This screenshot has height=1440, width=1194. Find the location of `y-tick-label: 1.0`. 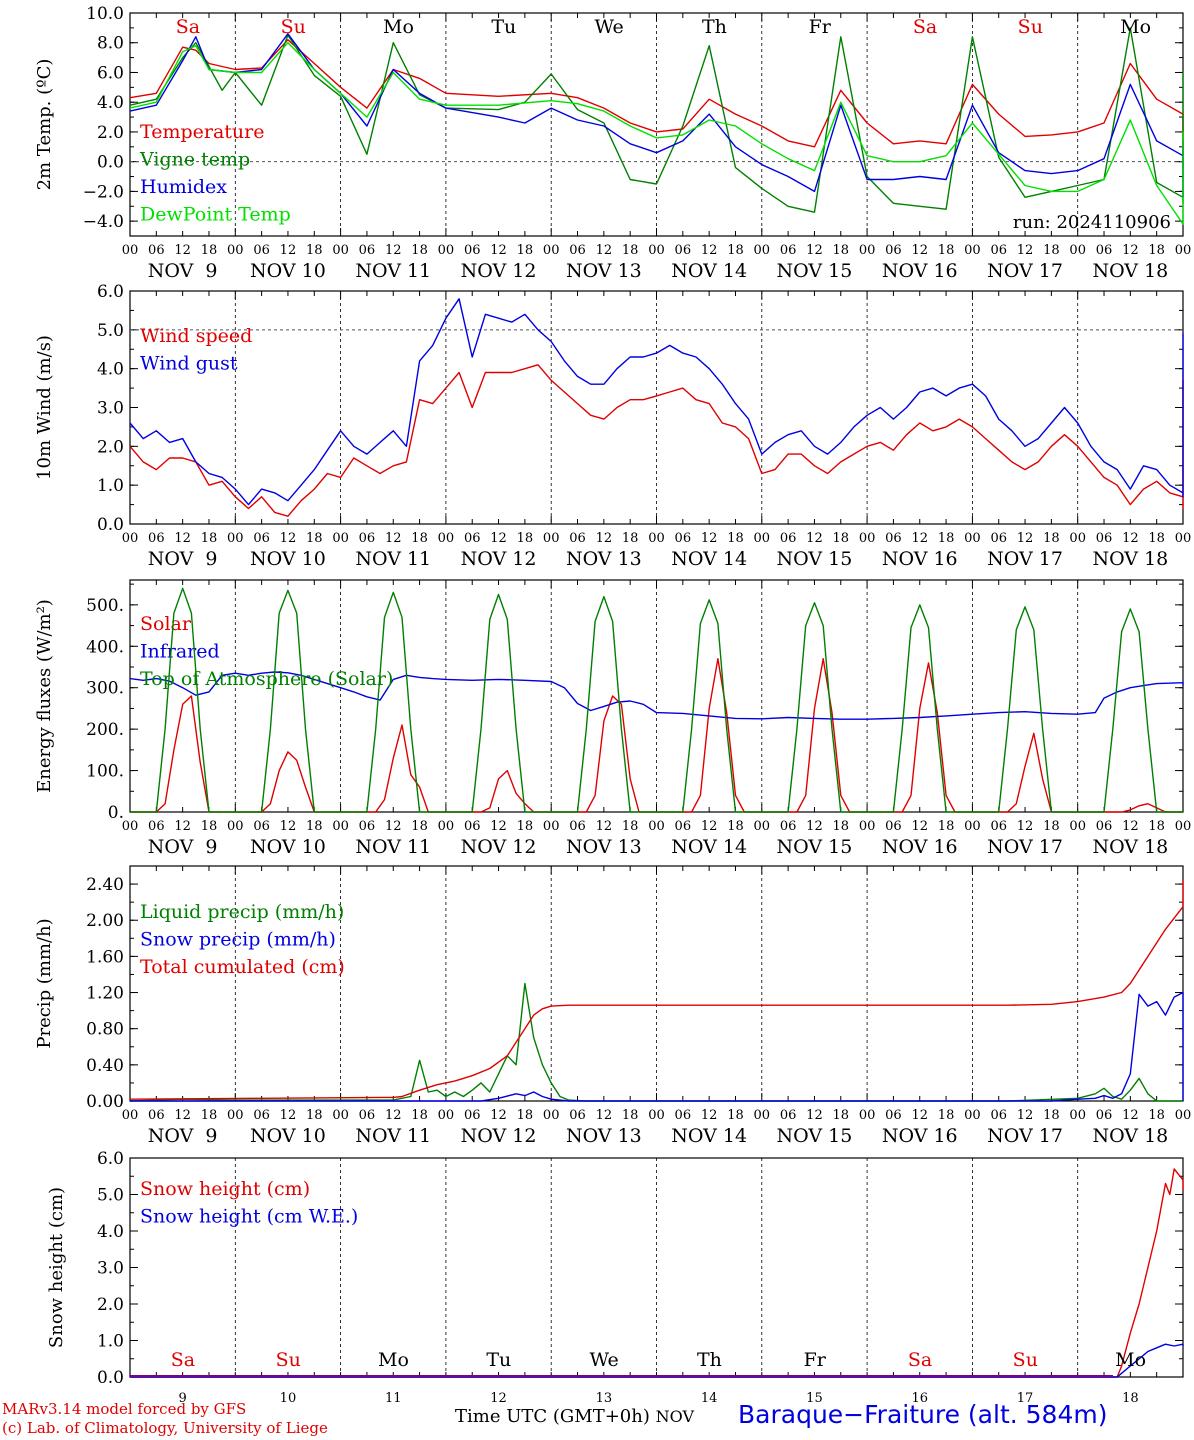

y-tick-label: 1.0 is located at coordinates (110, 486).